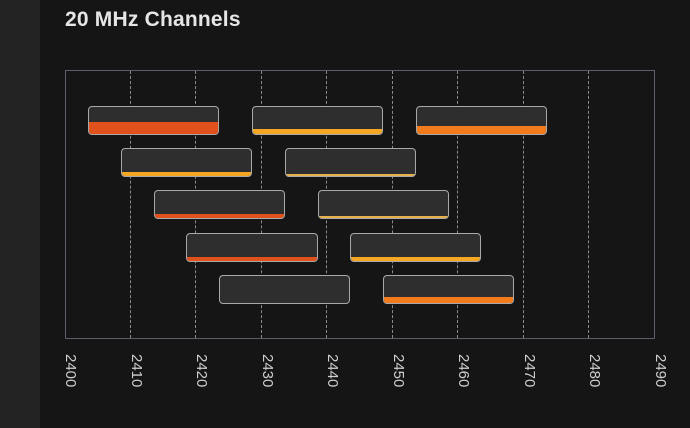 The height and width of the screenshot is (428, 690). Describe the element at coordinates (70, 371) in the screenshot. I see `x-tick-label: 2400` at that location.